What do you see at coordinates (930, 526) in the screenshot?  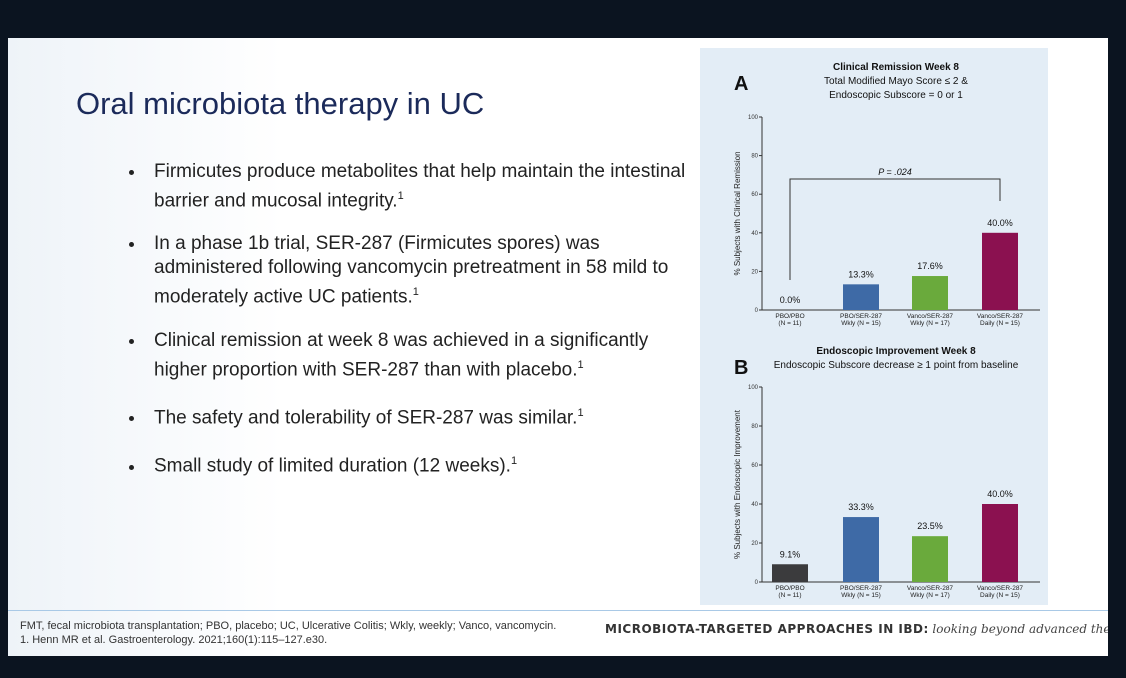 I see `value-label: 23.5%` at bounding box center [930, 526].